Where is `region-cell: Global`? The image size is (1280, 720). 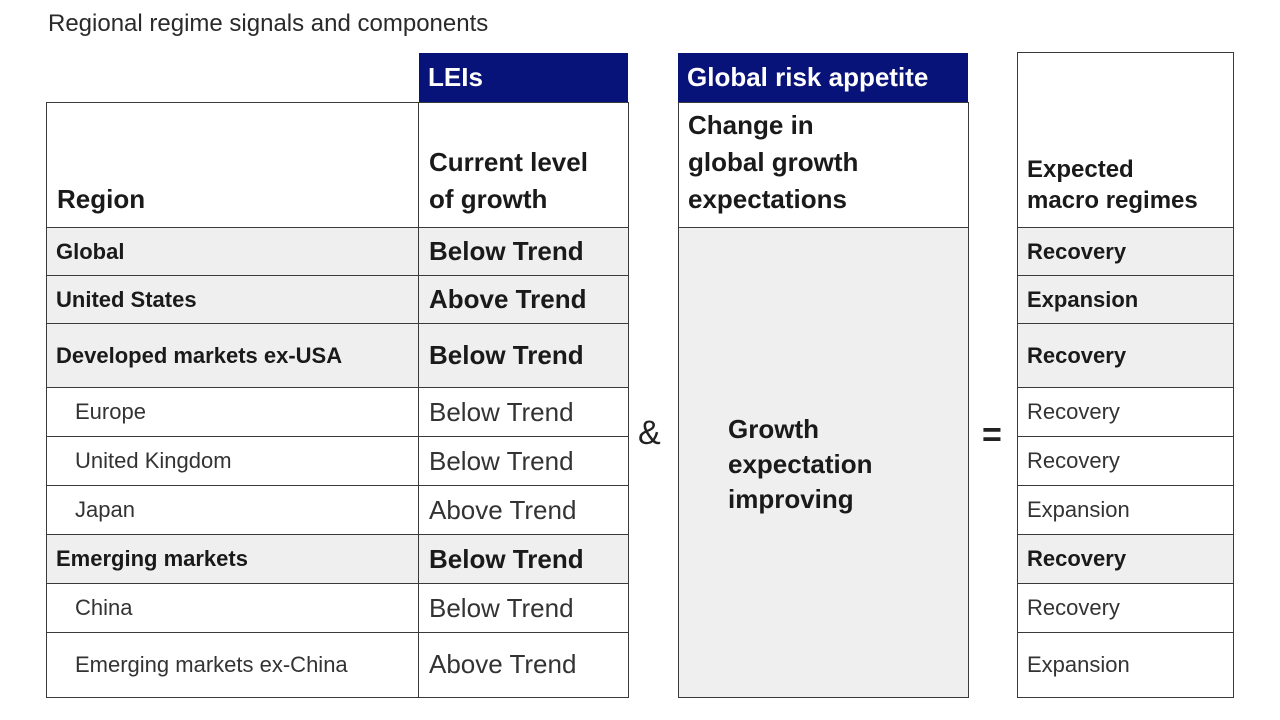 region-cell: Global is located at coordinates (232, 251).